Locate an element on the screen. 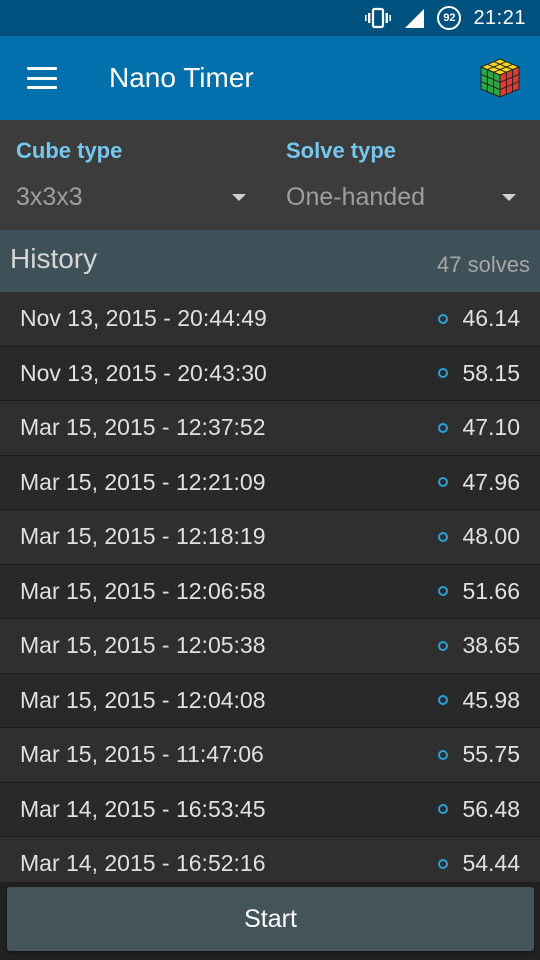  solve-time: 55.75 is located at coordinates (491, 754).